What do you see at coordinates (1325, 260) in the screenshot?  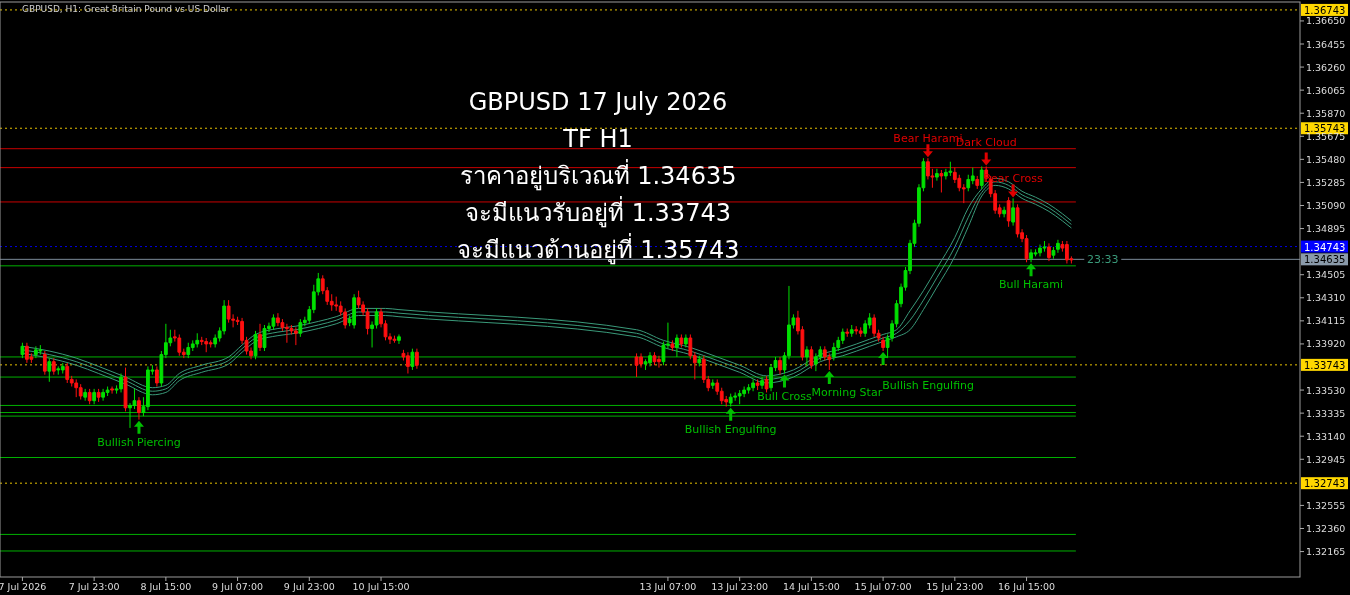 I see `ref-line-label: 1.34635` at bounding box center [1325, 260].